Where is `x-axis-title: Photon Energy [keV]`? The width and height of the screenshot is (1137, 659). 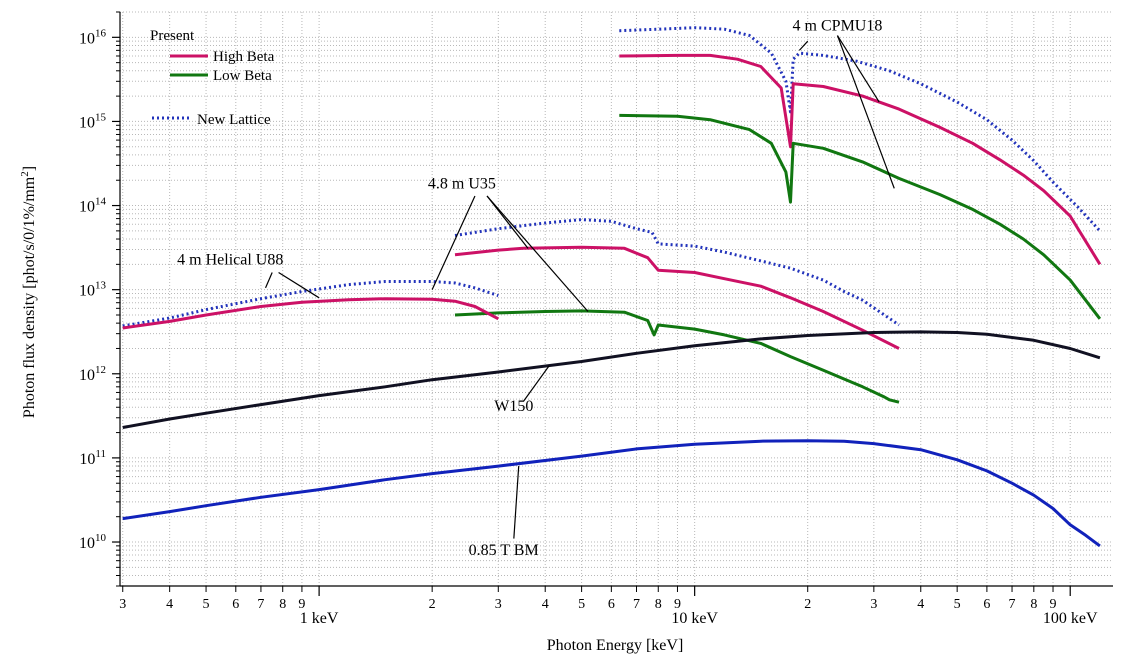 x-axis-title: Photon Energy [keV] is located at coordinates (615, 645).